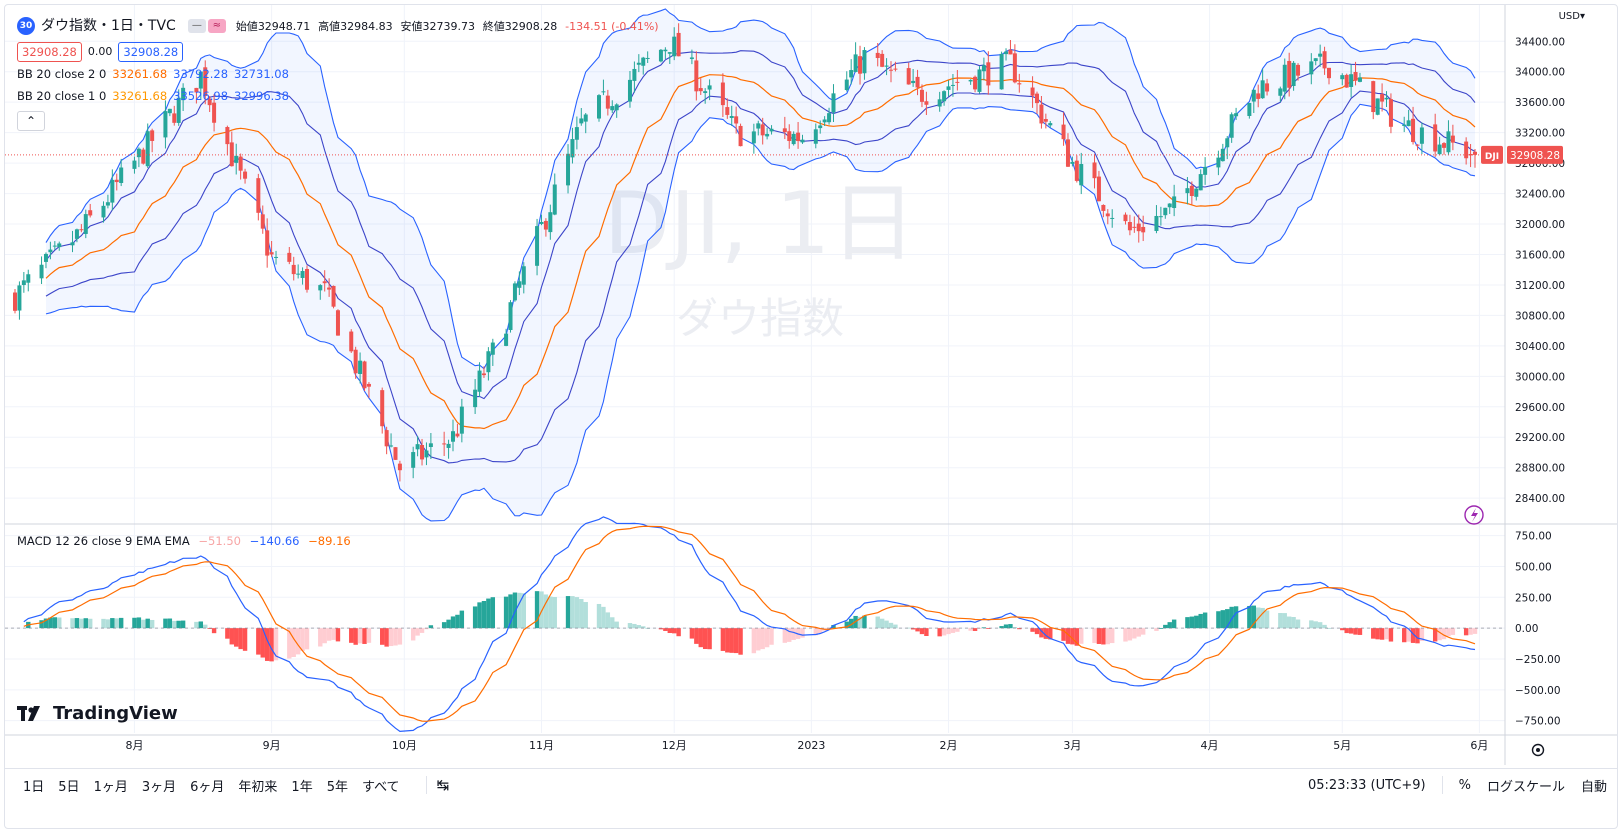  Describe the element at coordinates (337, 787) in the screenshot. I see `tf-5y: 5年` at that location.